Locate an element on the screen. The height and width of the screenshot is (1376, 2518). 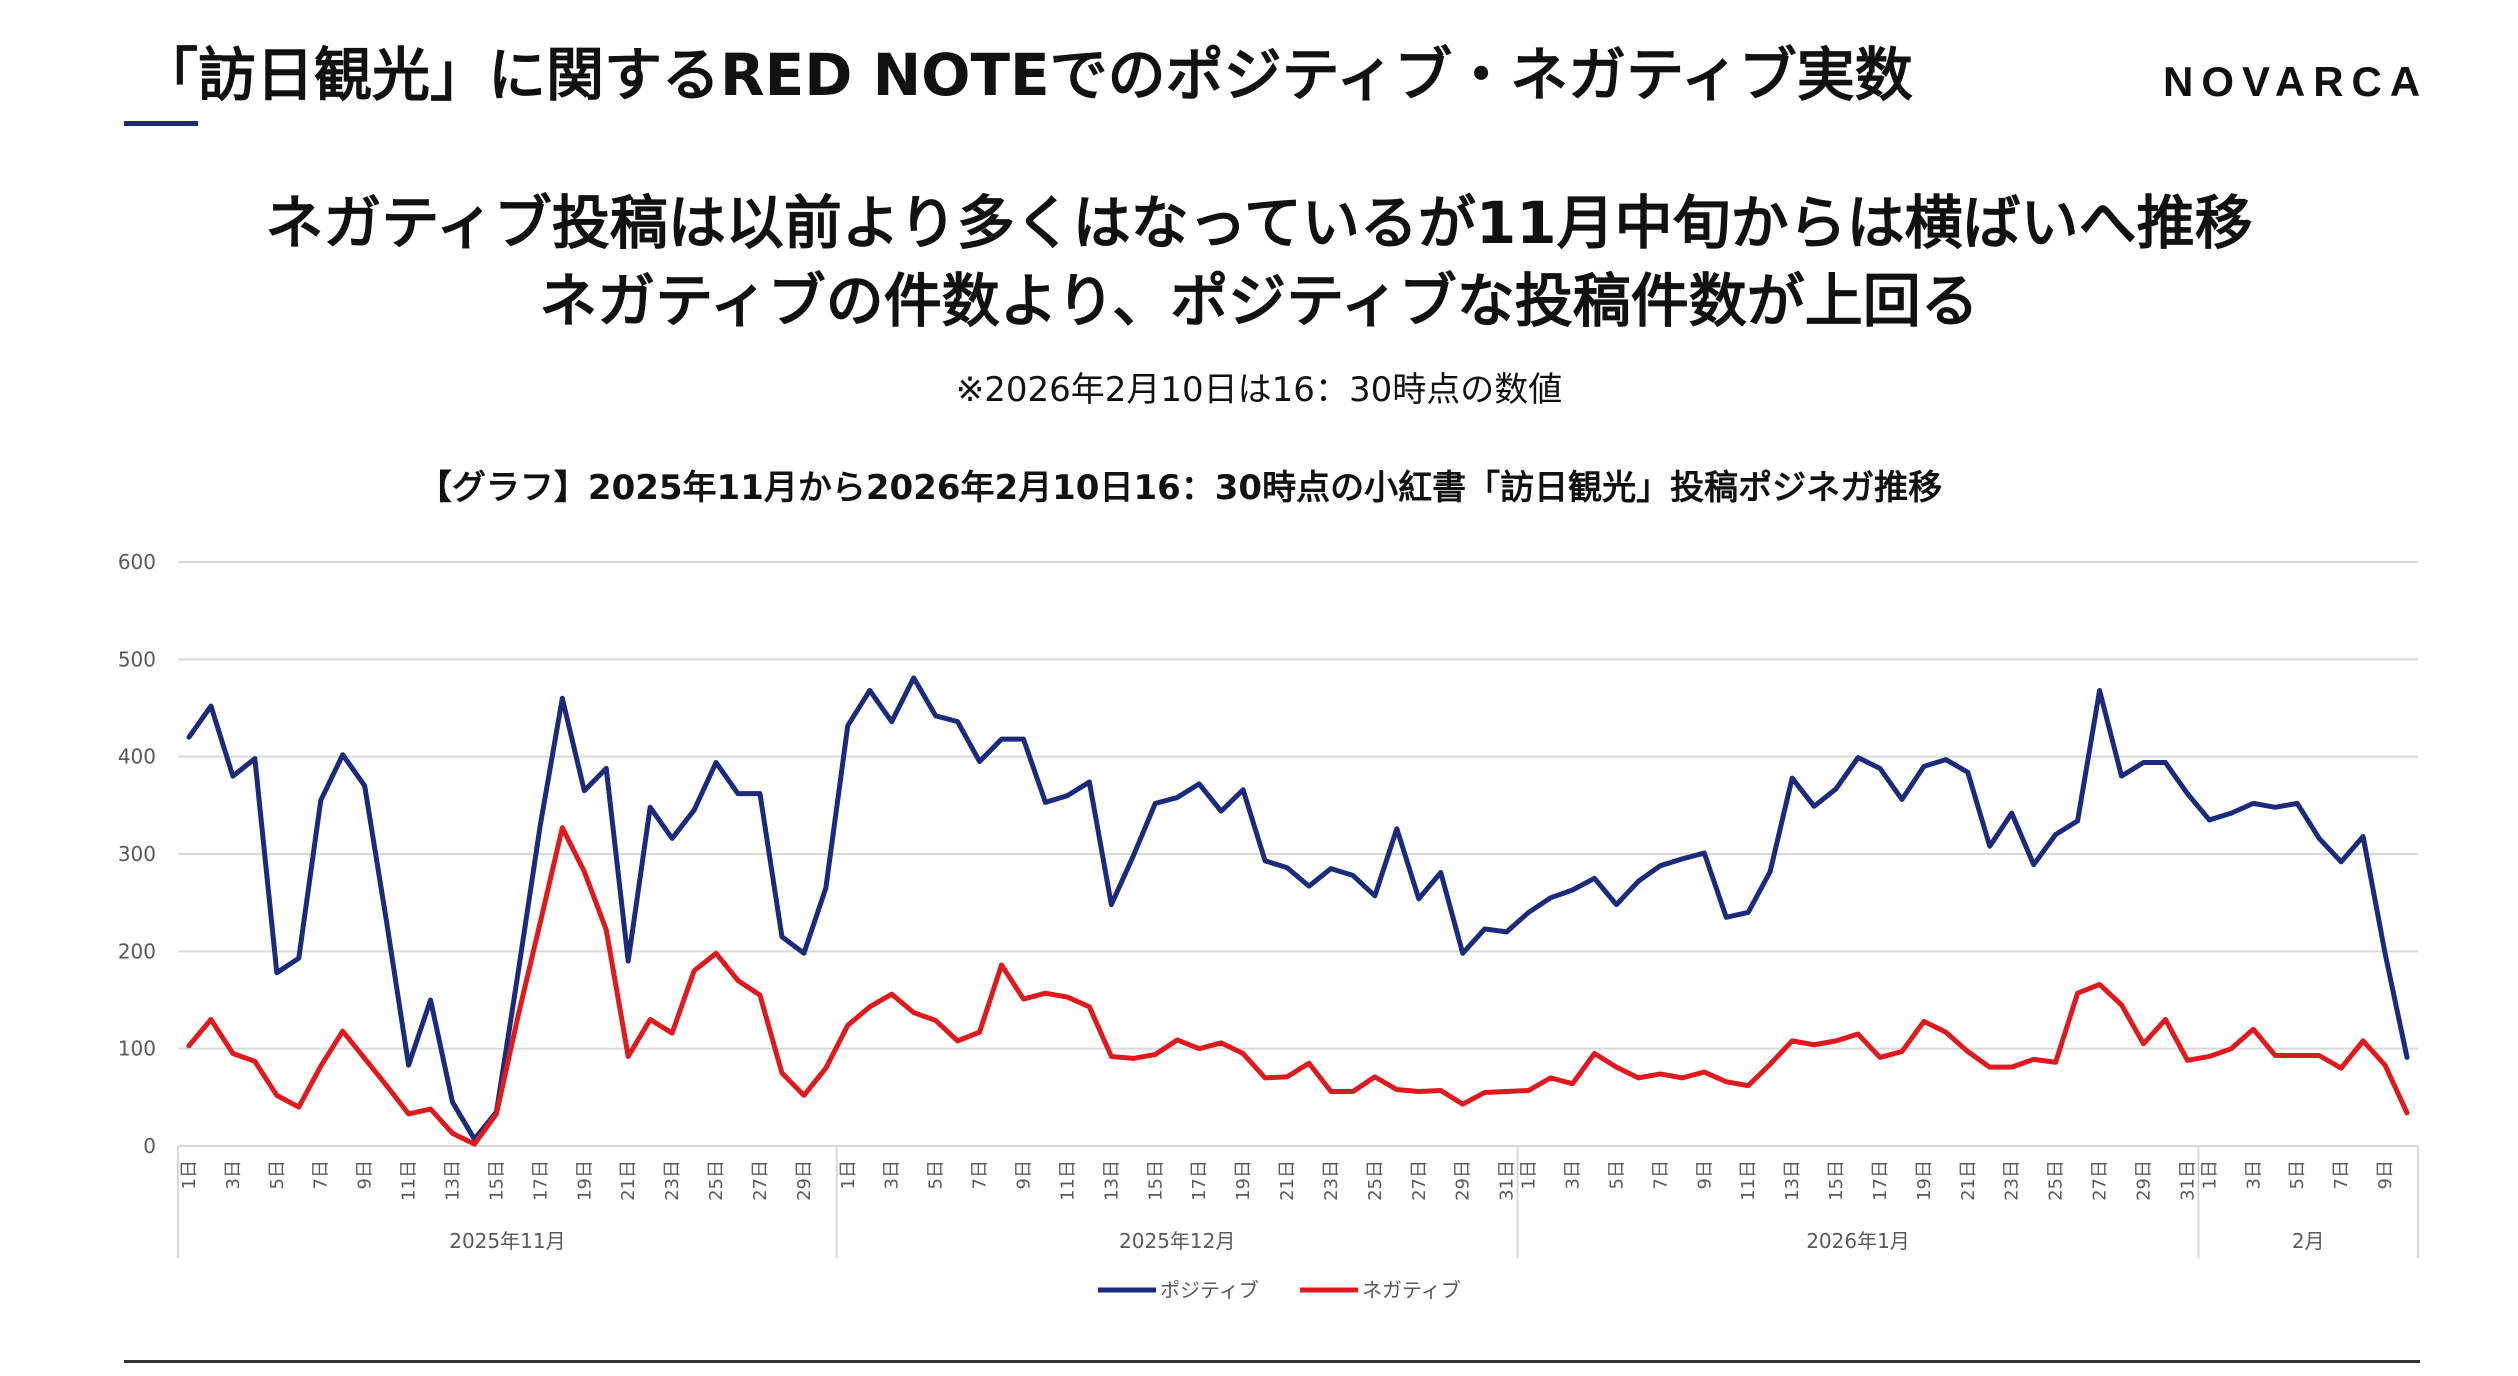
y-tick-label: 200 is located at coordinates (137, 951).